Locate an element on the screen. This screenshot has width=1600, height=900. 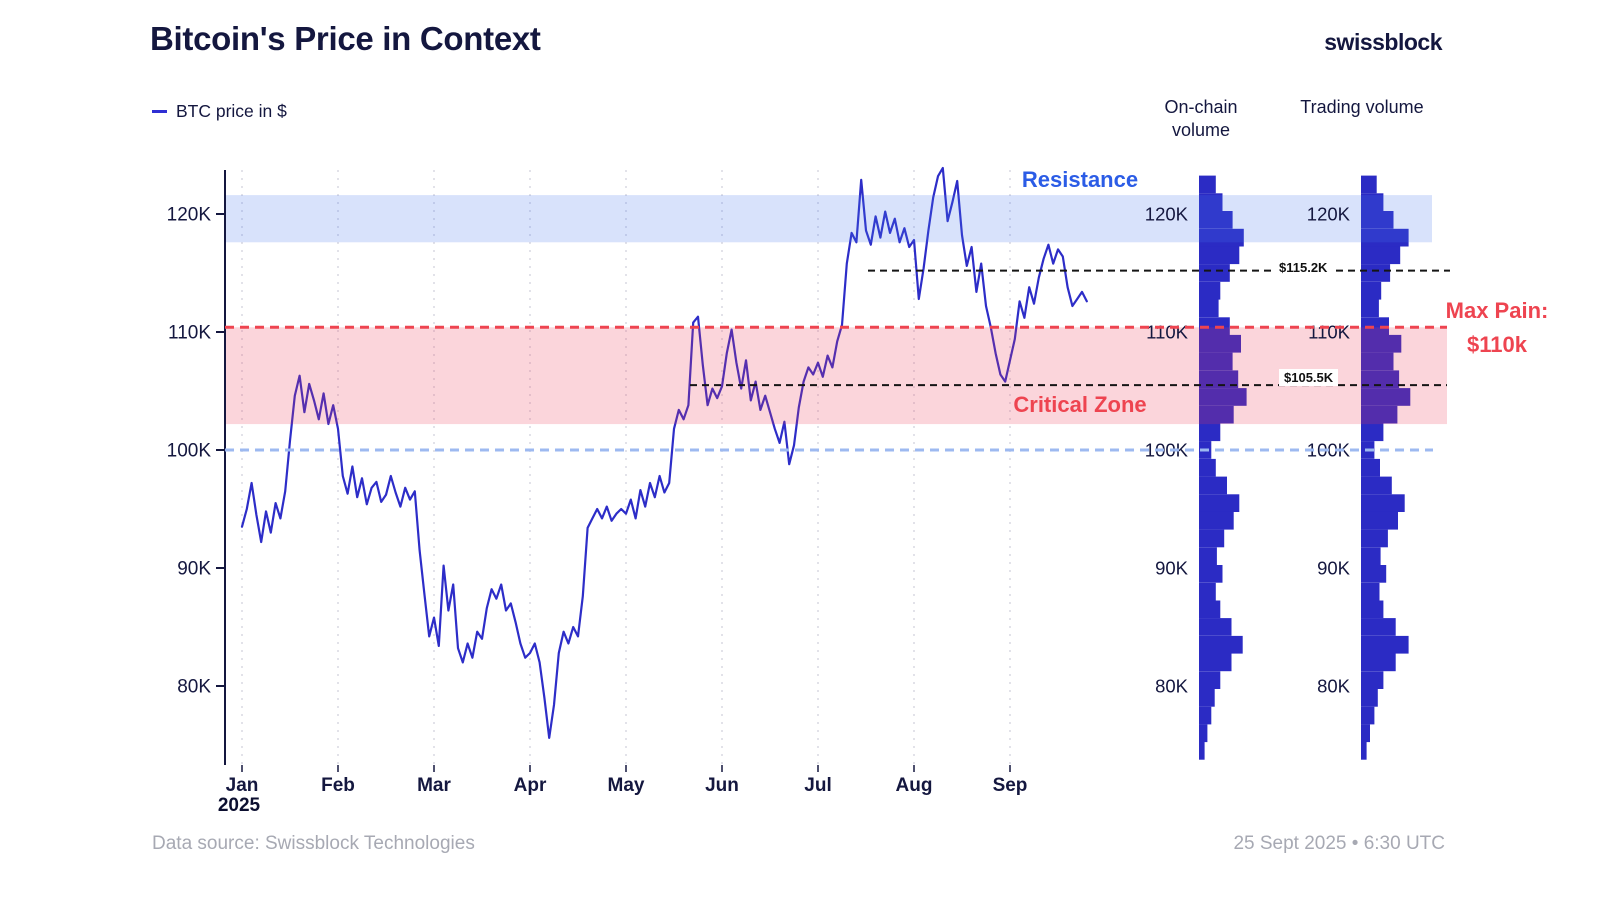
trading-axis-label: 110K is located at coordinates (1329, 332).